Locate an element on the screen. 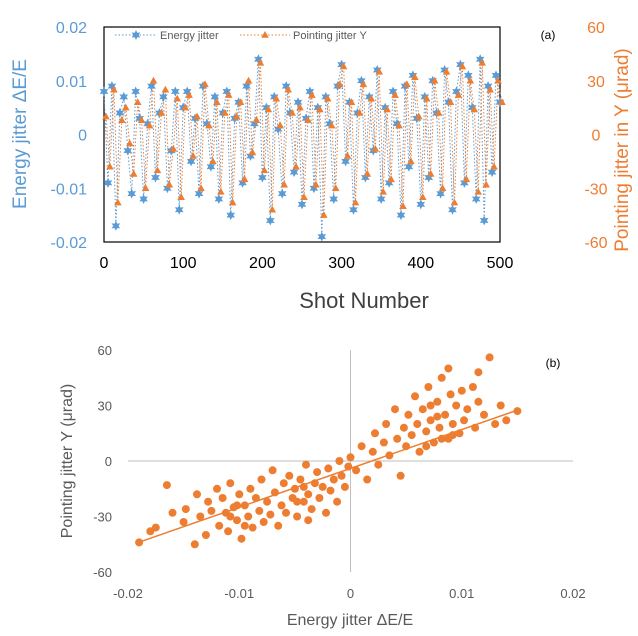  legend-energy-label: Energy jitter is located at coordinates (189, 36).